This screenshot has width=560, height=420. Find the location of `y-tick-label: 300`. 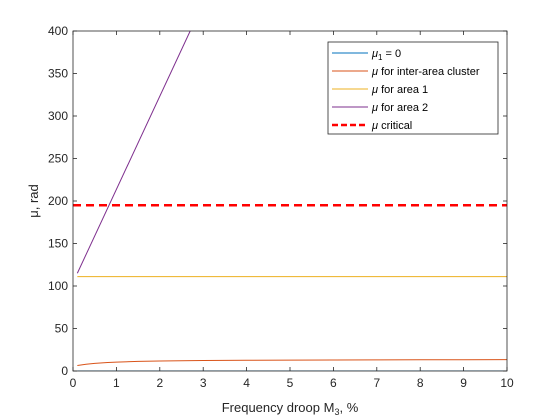

y-tick-label: 300 is located at coordinates (58, 116).